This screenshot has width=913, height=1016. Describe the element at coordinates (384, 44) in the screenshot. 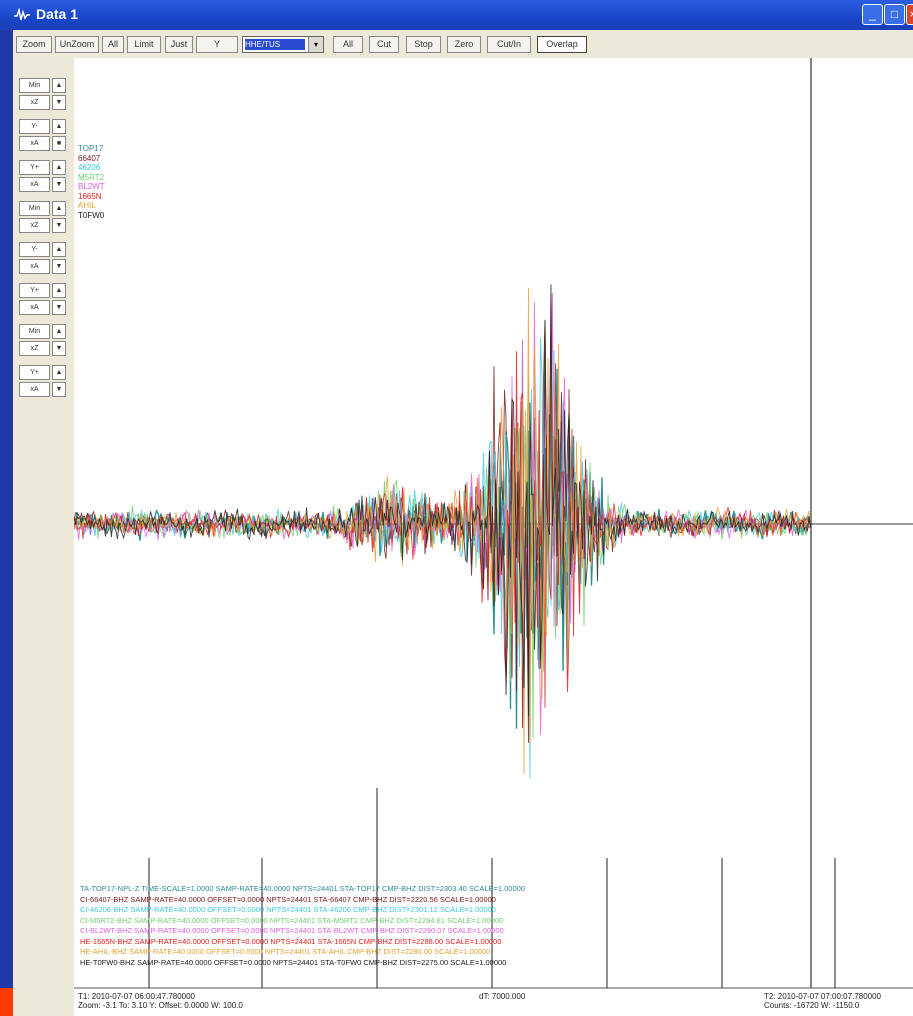

I see `cut-button: Cut` at that location.